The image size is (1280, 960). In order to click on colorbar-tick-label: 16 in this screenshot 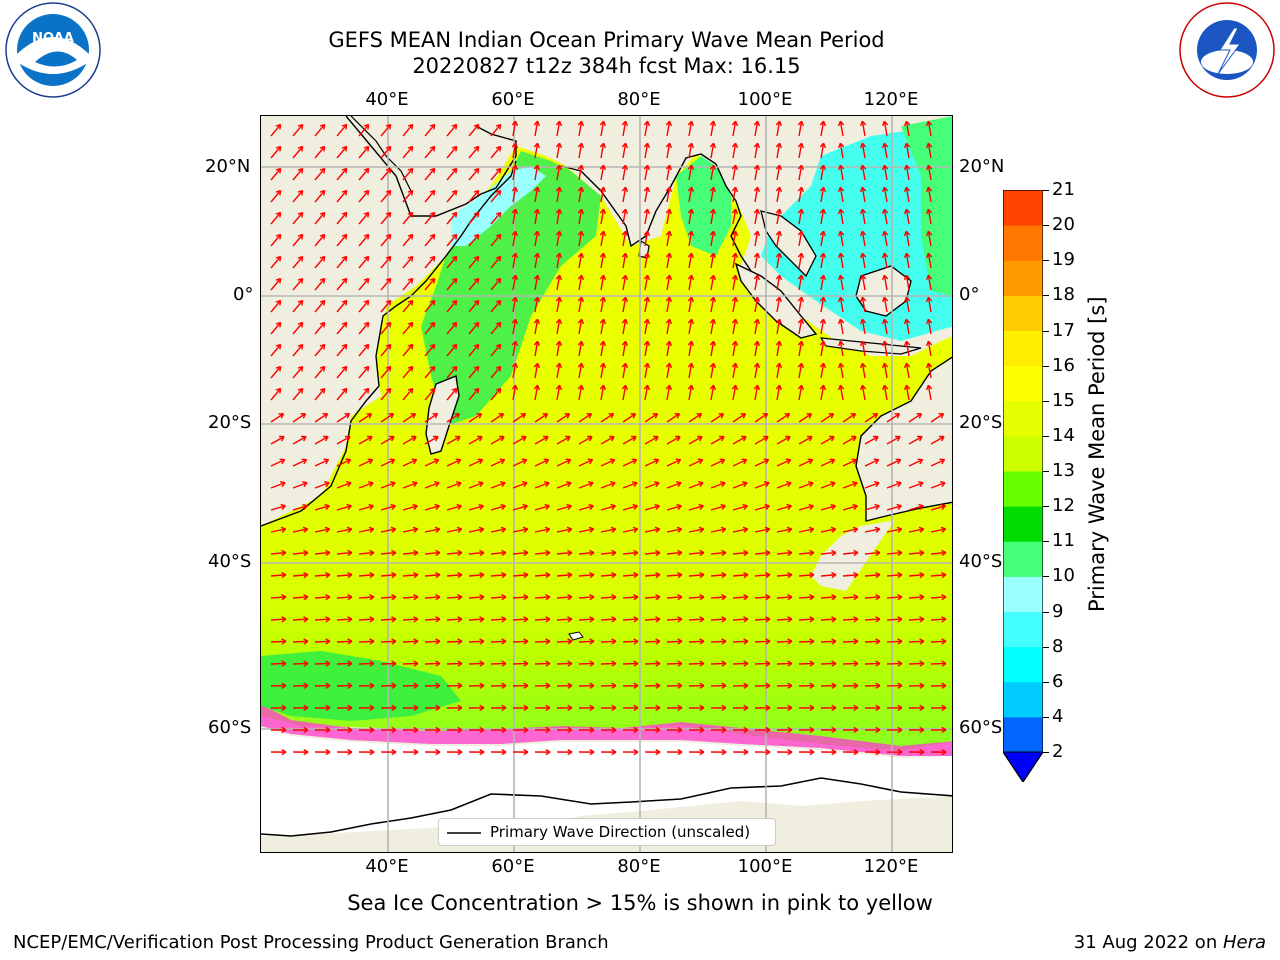, I will do `click(1063, 365)`.